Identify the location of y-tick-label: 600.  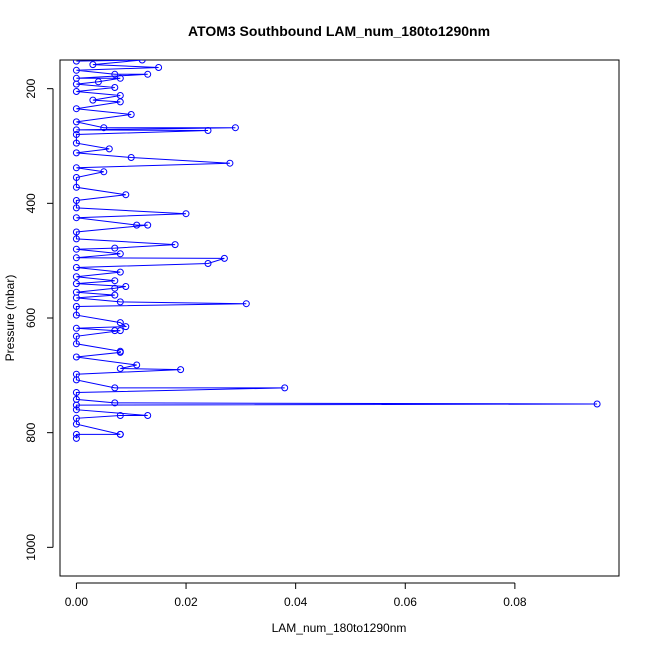
(31, 318).